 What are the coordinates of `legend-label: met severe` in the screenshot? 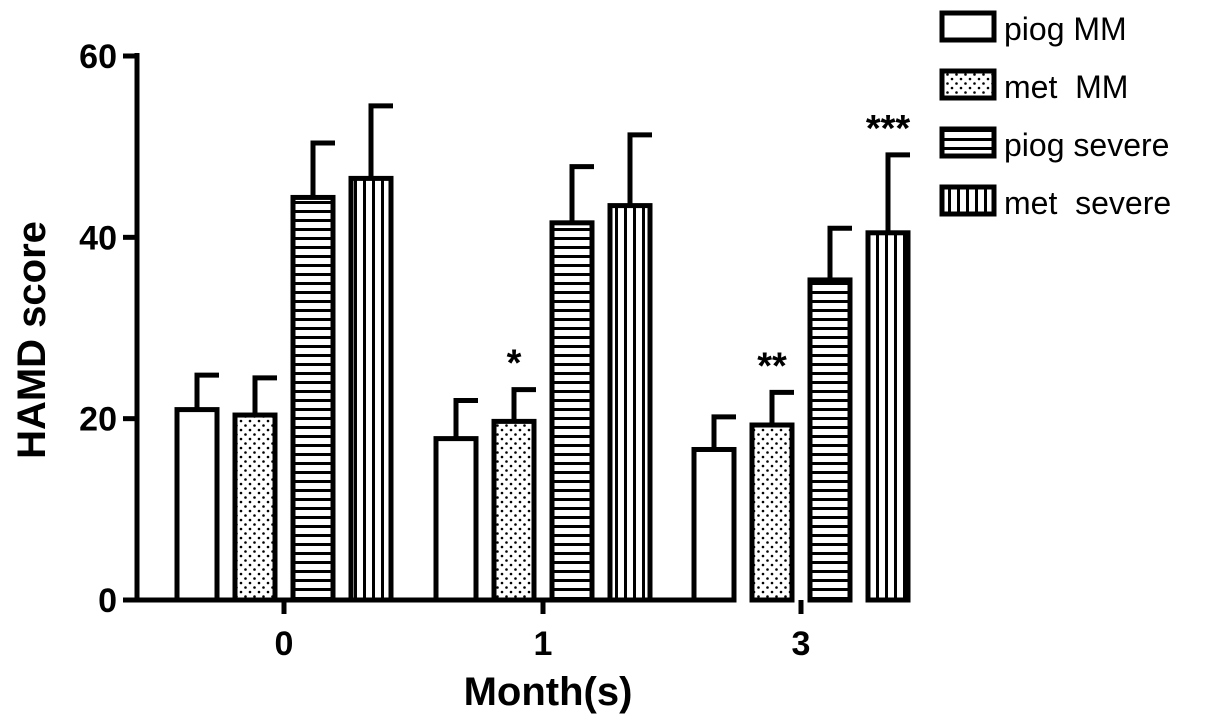 It's located at (1087, 203).